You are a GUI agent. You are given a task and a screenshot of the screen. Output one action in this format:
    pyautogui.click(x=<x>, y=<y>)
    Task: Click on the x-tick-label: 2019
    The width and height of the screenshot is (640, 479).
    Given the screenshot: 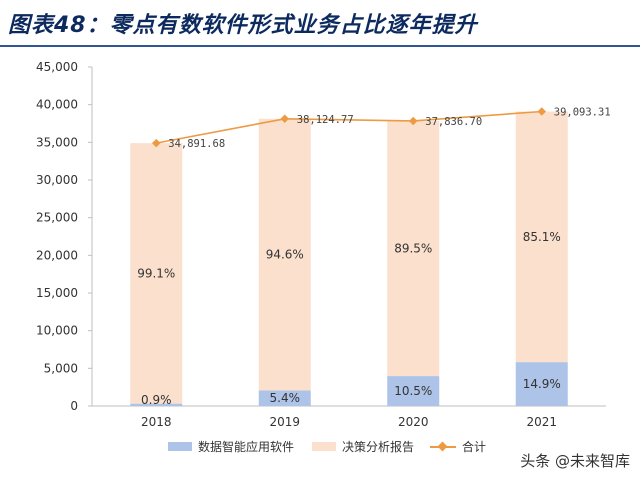 What is the action you would take?
    pyautogui.click(x=284, y=422)
    